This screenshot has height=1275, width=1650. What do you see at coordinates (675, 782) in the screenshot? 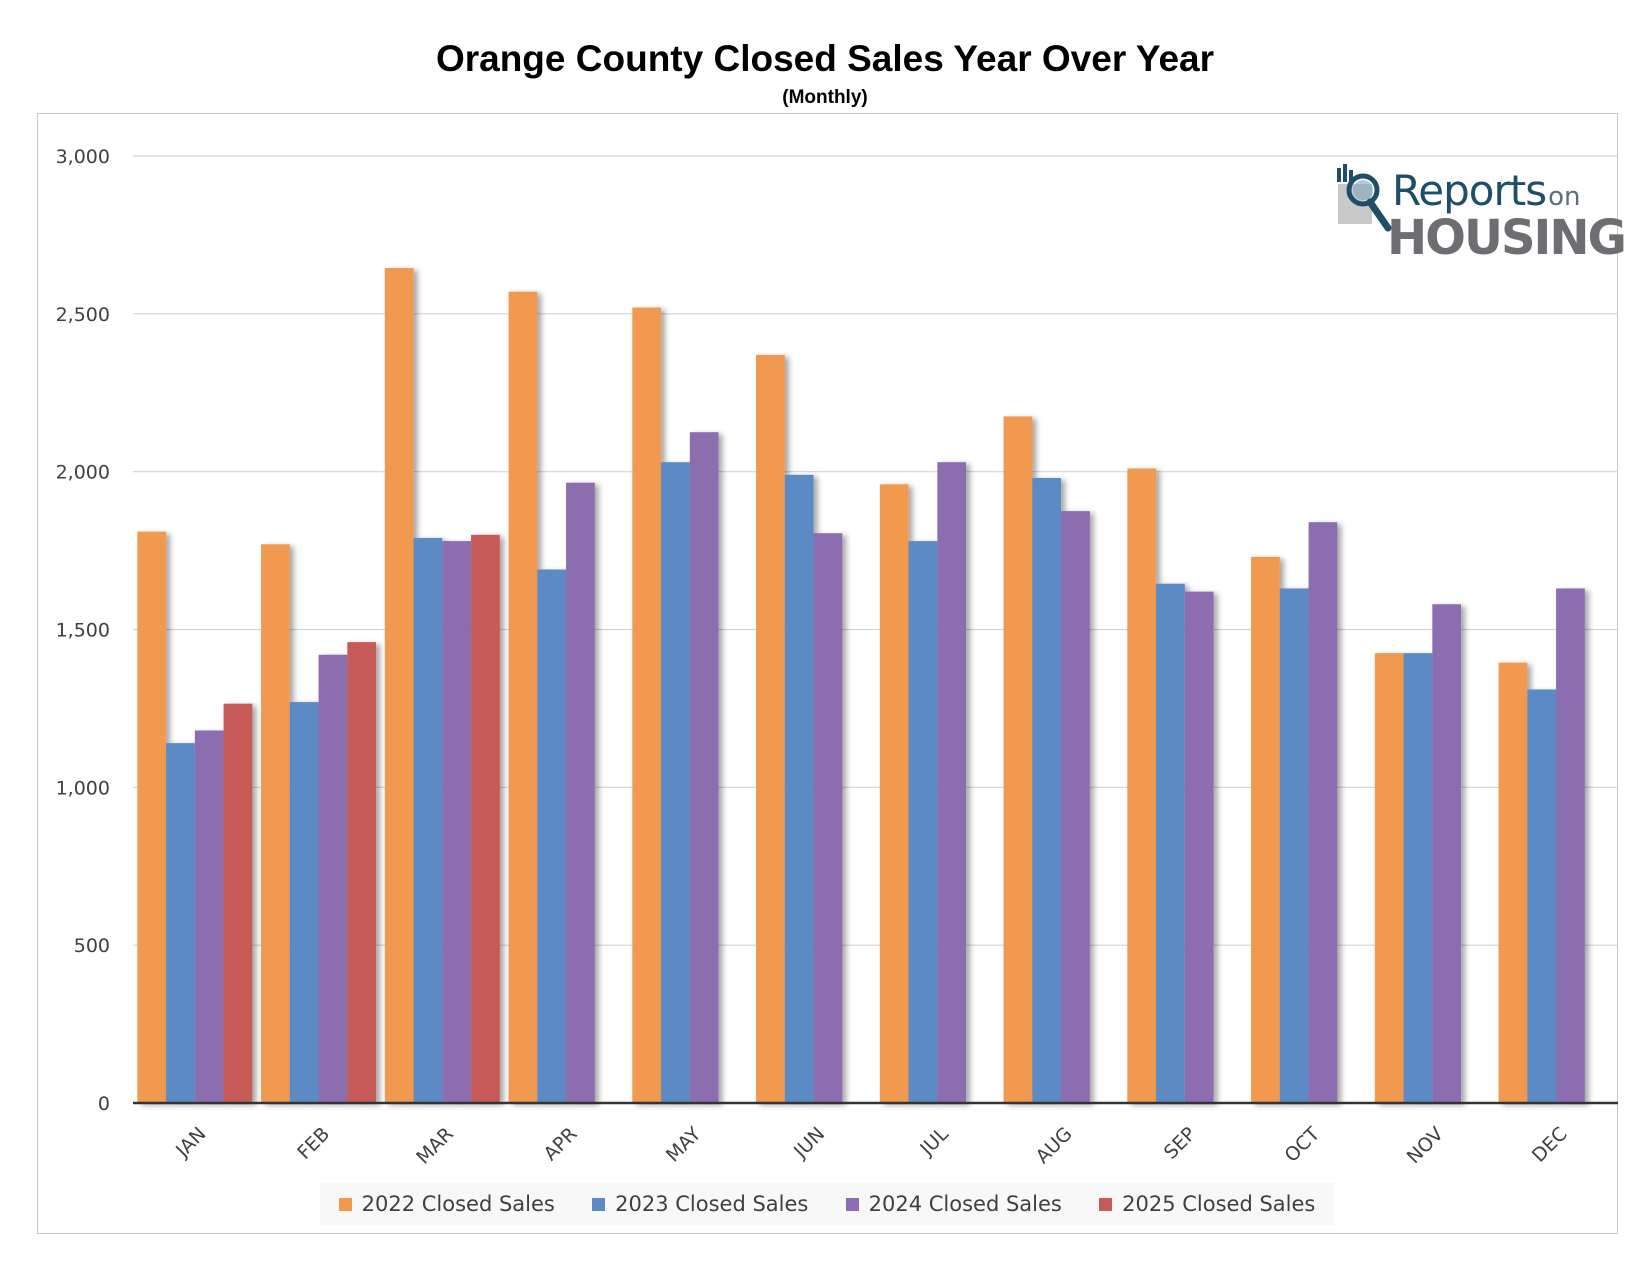
I see `bar-may-2023` at bounding box center [675, 782].